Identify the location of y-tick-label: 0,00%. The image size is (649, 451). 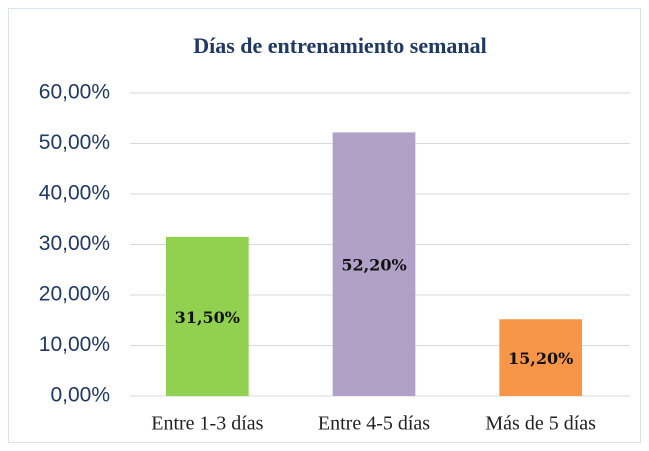
(80, 395).